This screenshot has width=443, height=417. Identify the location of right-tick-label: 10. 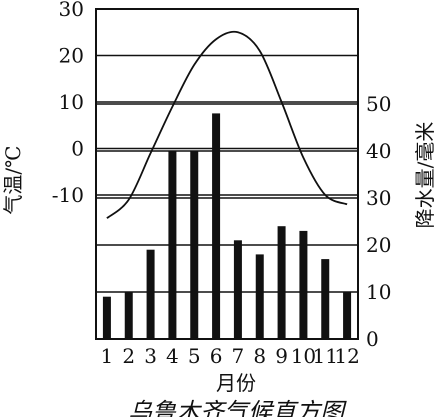
(378, 292).